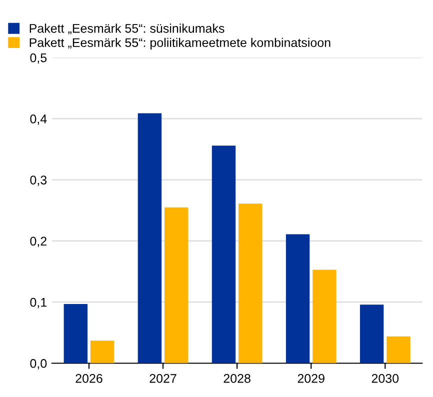  Describe the element at coordinates (180, 44) in the screenshot. I see `legend-label: Pakett „Eesmärk 55“: poliitikameetmete kombinatsioon` at that location.